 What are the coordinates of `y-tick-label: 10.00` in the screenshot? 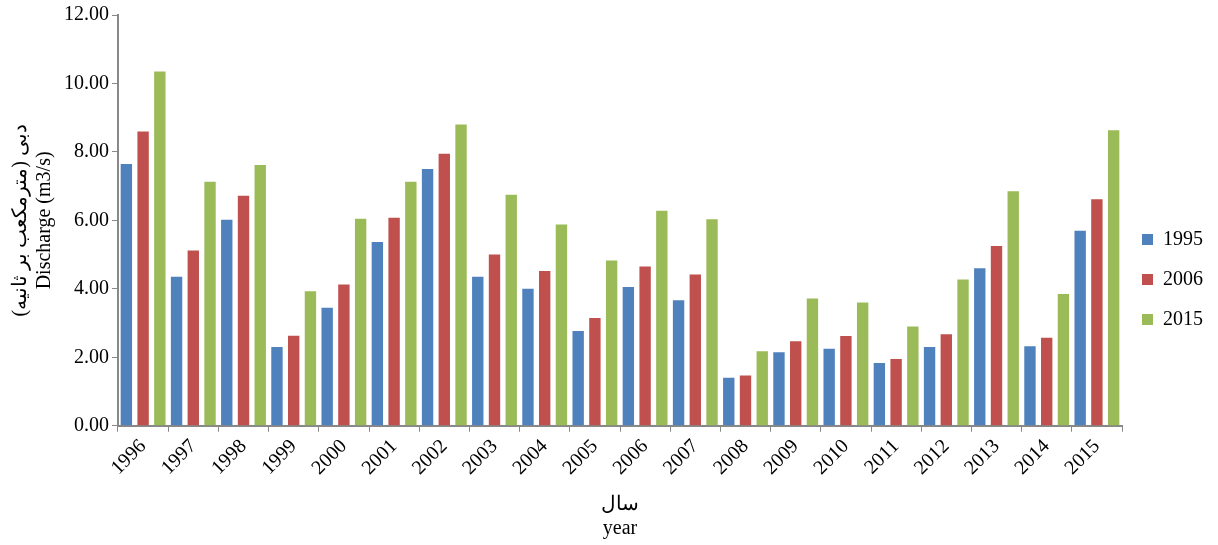 It's located at (86, 81).